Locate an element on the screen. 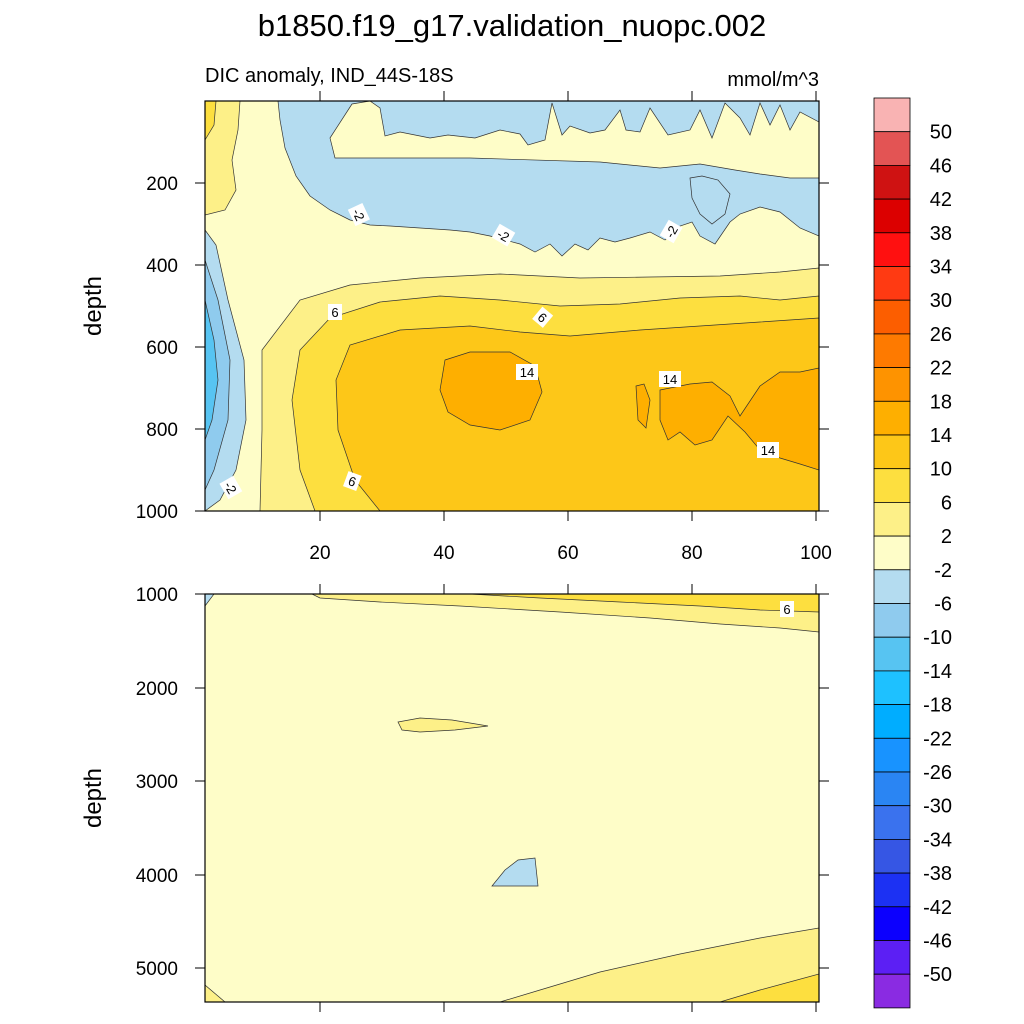  y-tick-label: 600 is located at coordinates (162, 348).